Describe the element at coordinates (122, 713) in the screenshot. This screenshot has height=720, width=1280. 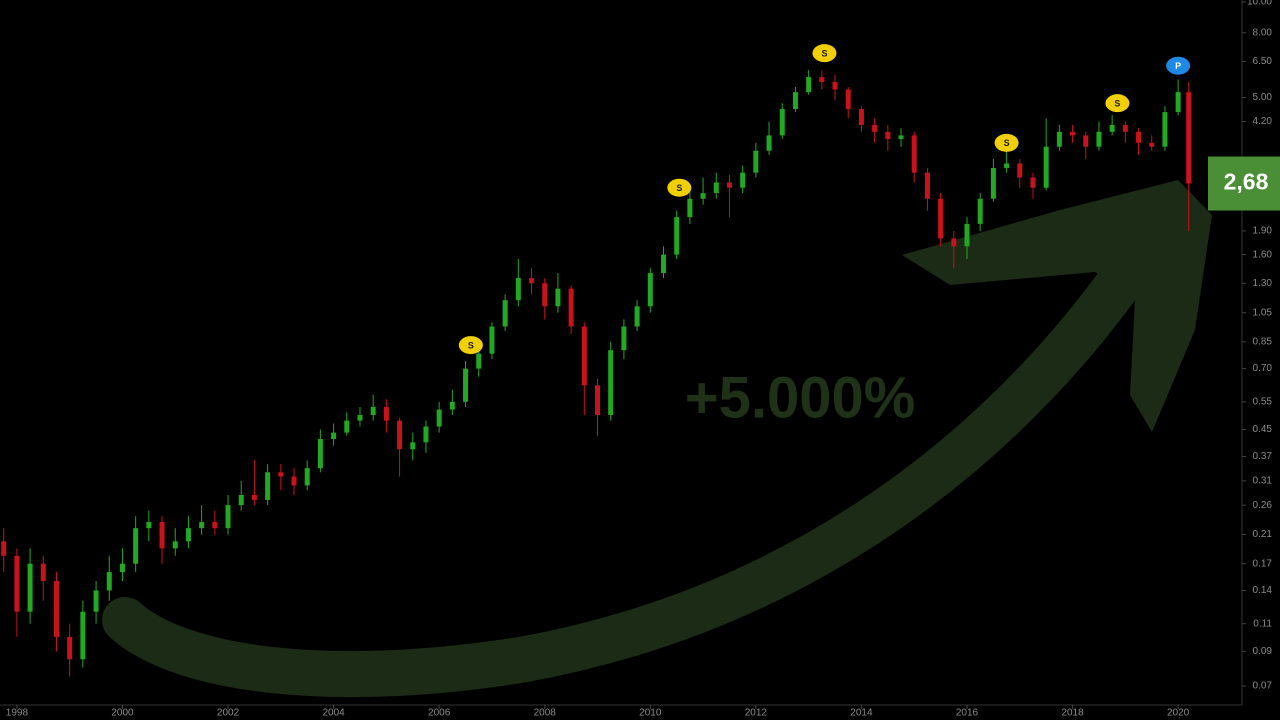
I see `x-tick-label: 2000` at that location.